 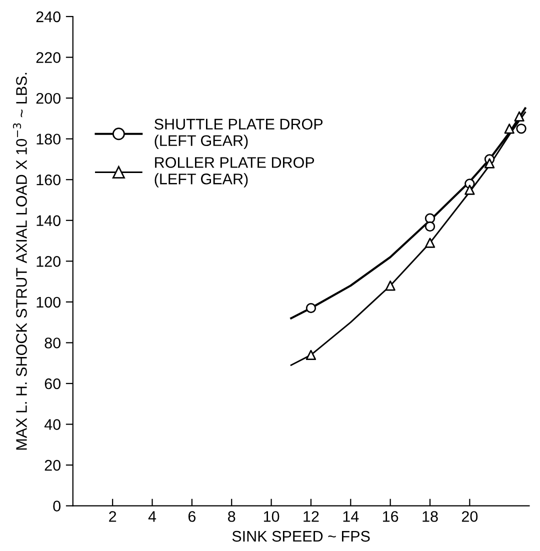 What do you see at coordinates (234, 172) in the screenshot?
I see `legend-label: ROLLER PLATE DROP (LEFT GEAR)` at bounding box center [234, 172].